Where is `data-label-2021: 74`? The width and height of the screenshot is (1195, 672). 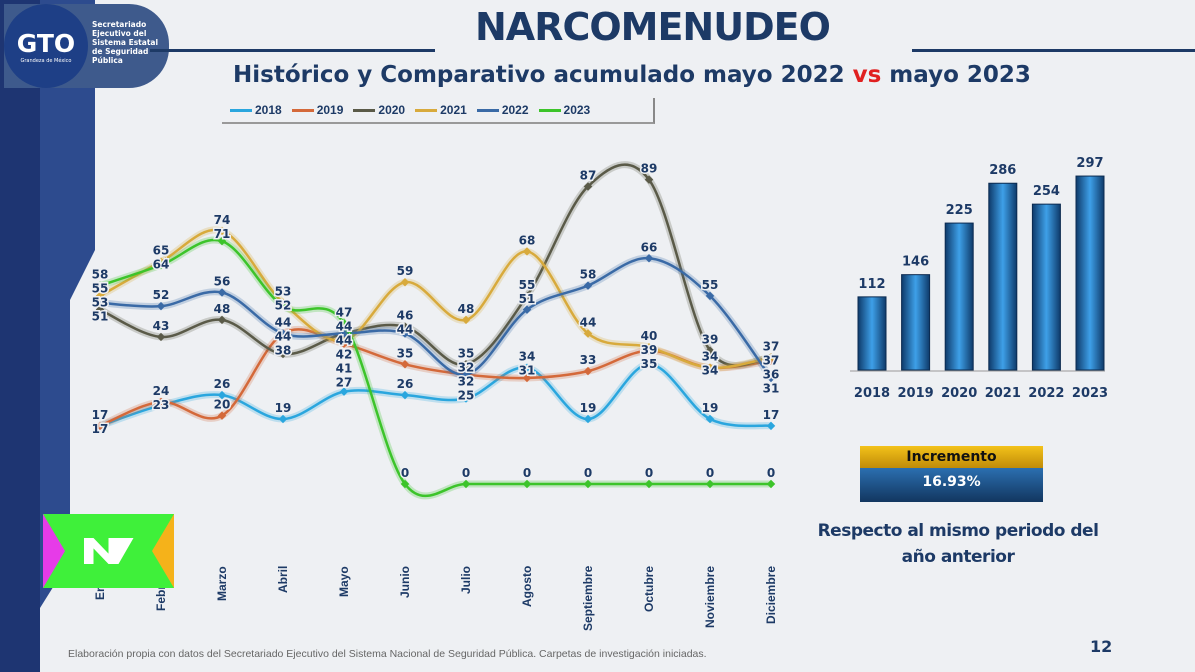 data-label-2021: 74 is located at coordinates (222, 220).